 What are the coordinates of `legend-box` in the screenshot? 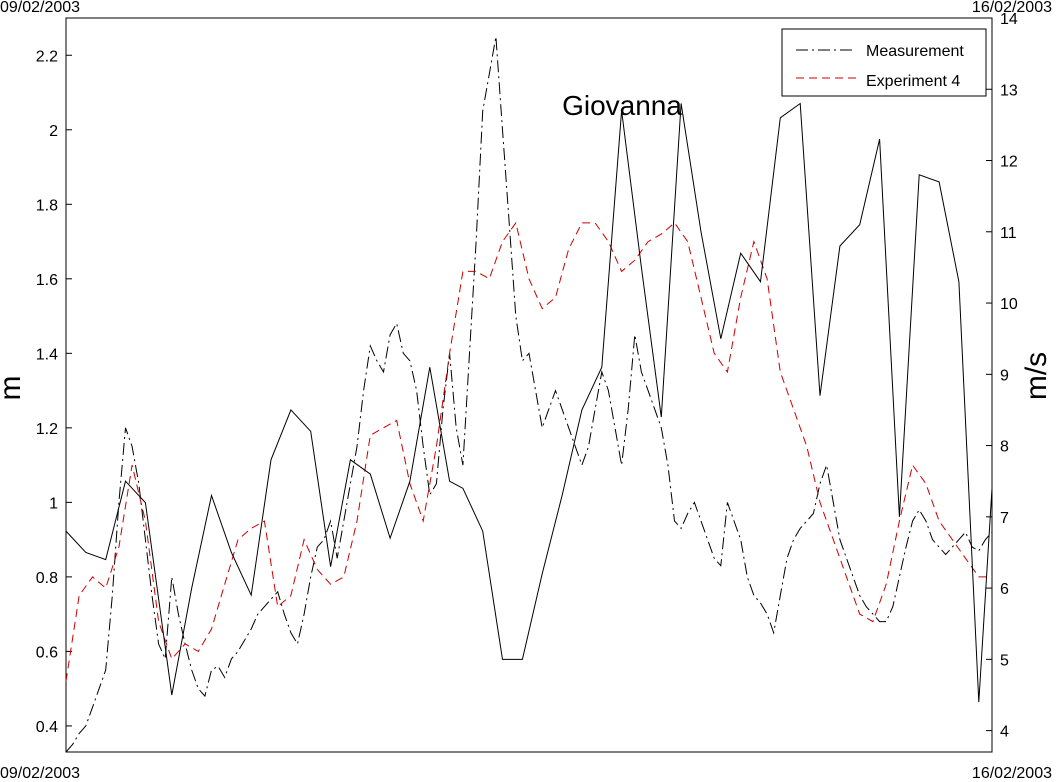 It's located at (884, 62).